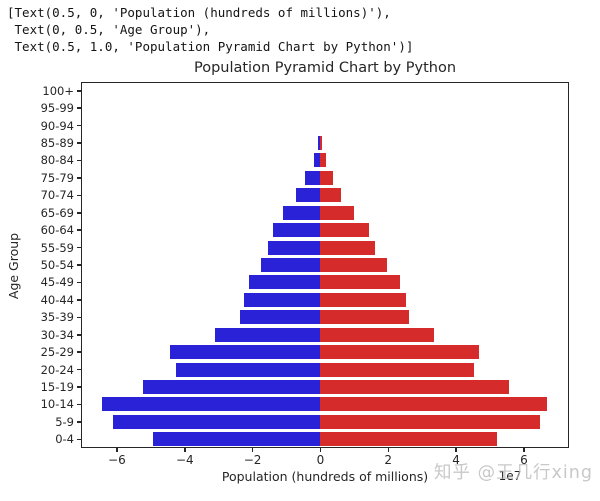 Image resolution: width=600 pixels, height=501 pixels. What do you see at coordinates (57, 230) in the screenshot?
I see `y-tick-label-60-64: 60-64` at bounding box center [57, 230].